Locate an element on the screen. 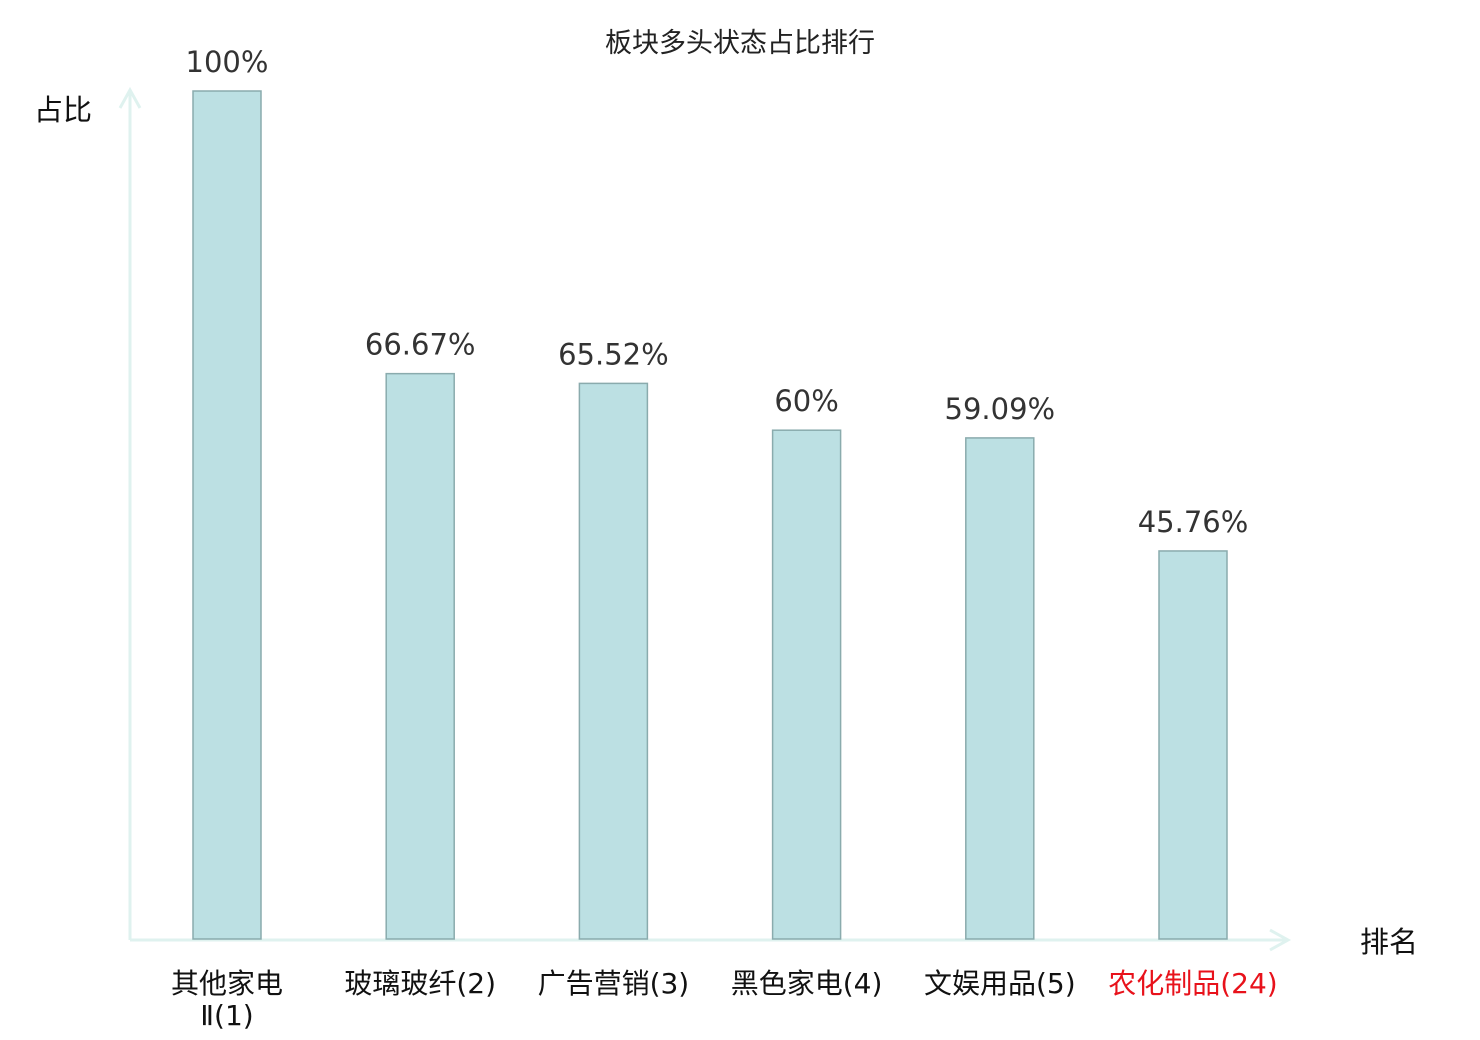 This screenshot has width=1480, height=1040. chart-title: 板块多头状态占比排行 is located at coordinates (740, 43).